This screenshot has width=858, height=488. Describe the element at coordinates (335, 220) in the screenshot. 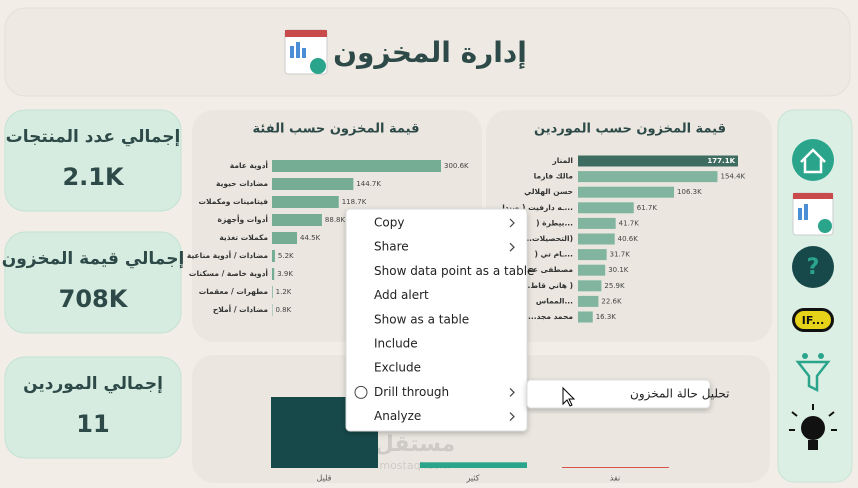

I see `value-label: 88.8K` at that location.